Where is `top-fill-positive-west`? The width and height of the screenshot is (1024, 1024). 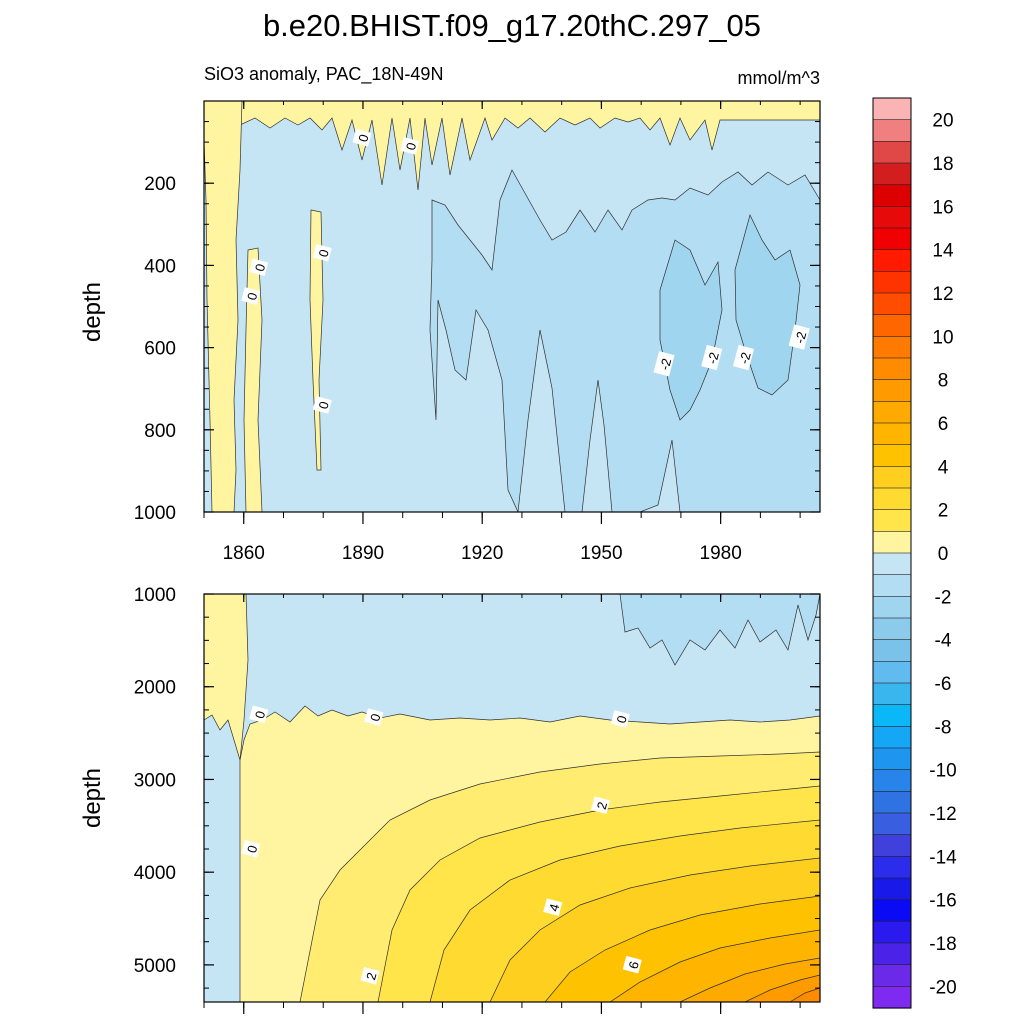
top-fill-positive-west is located at coordinates (223, 306).